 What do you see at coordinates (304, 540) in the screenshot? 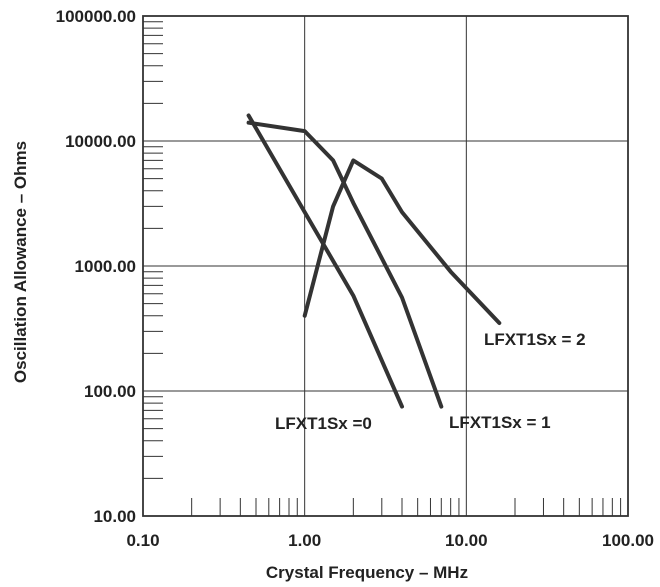
I see `x-tick-label: 1.00` at bounding box center [304, 540].